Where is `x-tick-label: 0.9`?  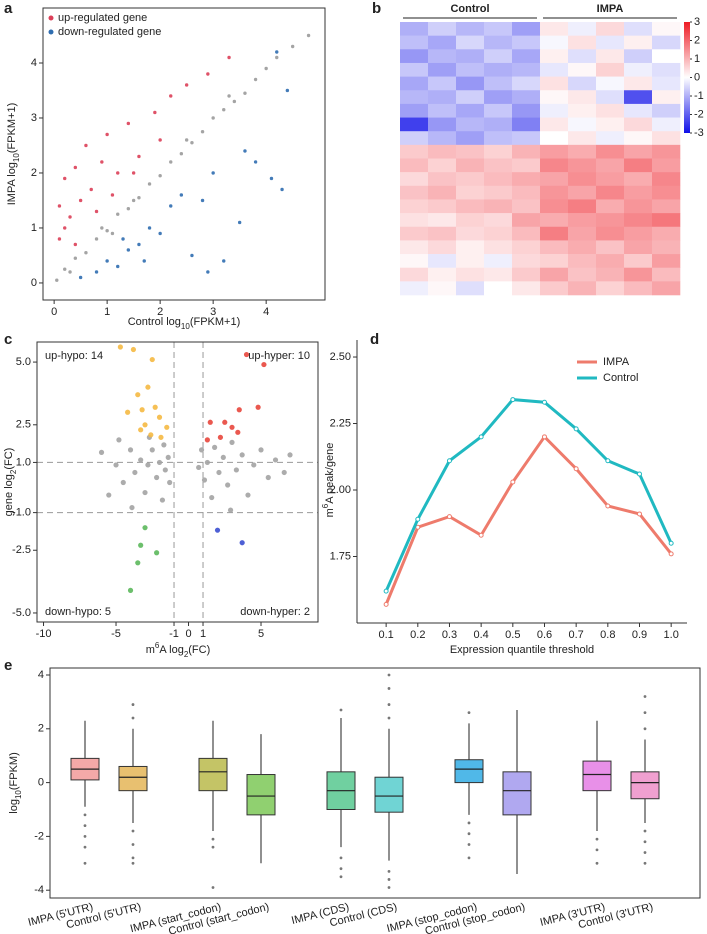
x-tick-label: 0.9 is located at coordinates (639, 635).